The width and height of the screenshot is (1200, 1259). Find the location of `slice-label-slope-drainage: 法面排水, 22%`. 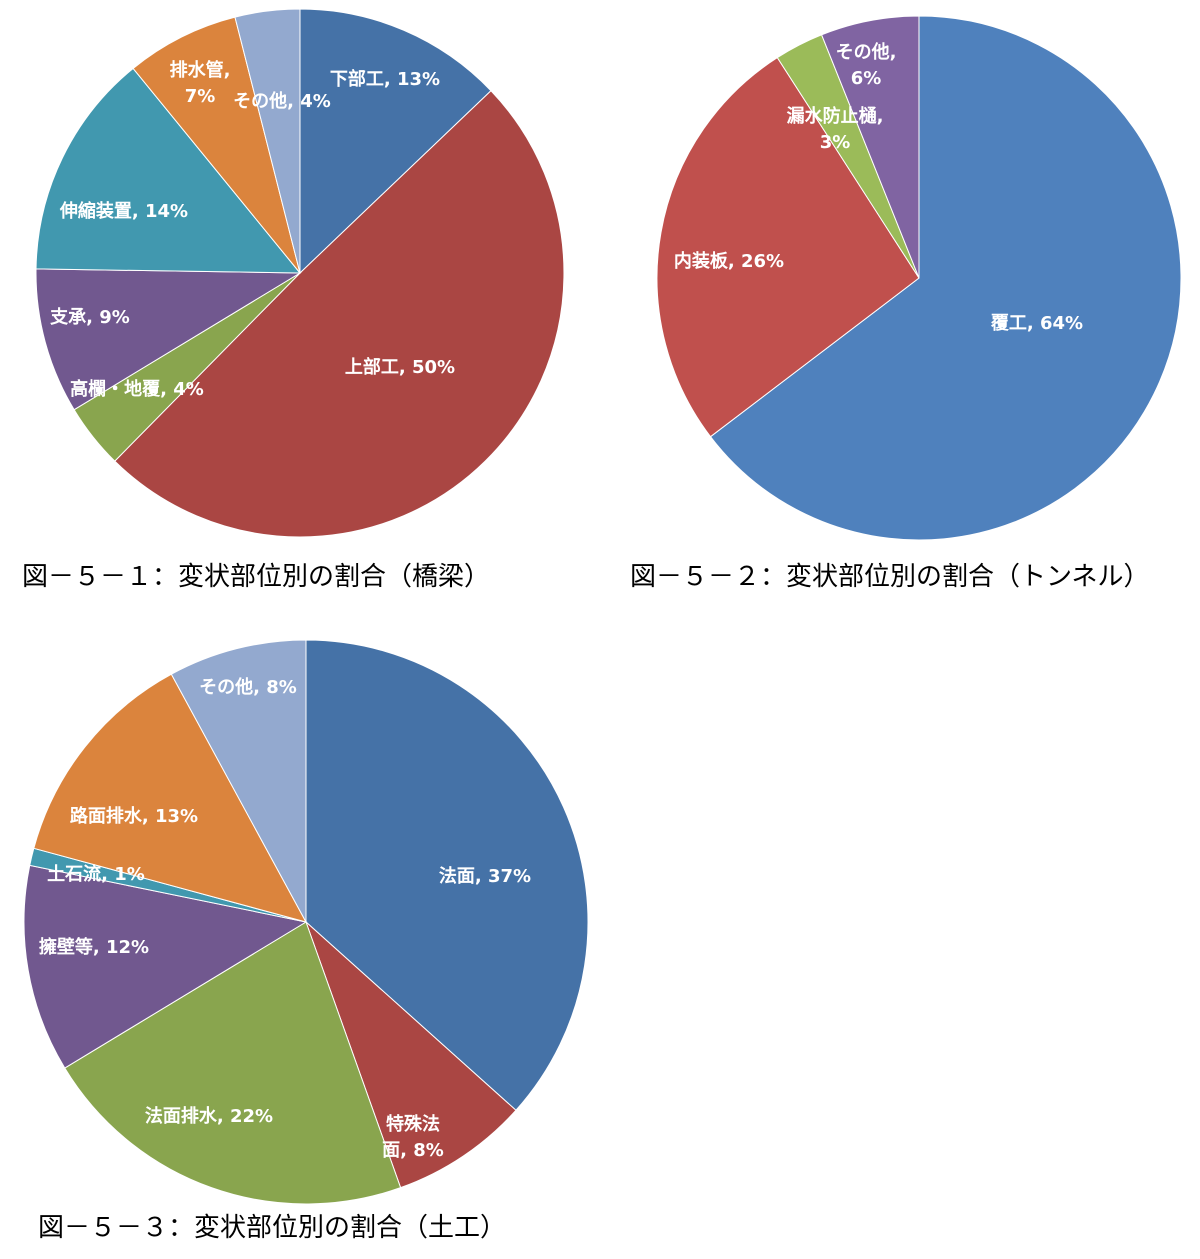

slice-label-slope-drainage: 法面排水, 22% is located at coordinates (209, 1116).